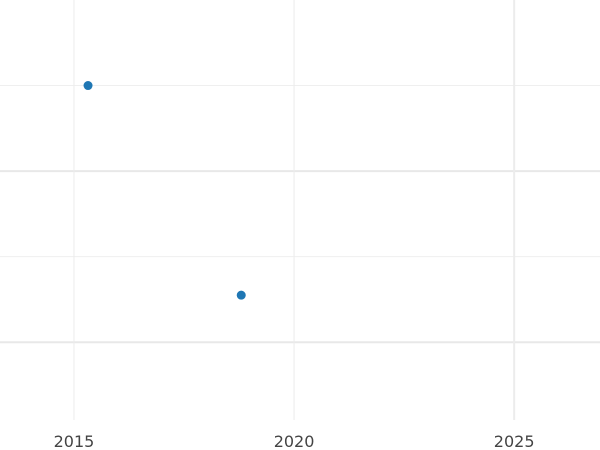 The width and height of the screenshot is (600, 450). Describe the element at coordinates (74, 441) in the screenshot. I see `x-tick-label-2015: 2015` at that location.